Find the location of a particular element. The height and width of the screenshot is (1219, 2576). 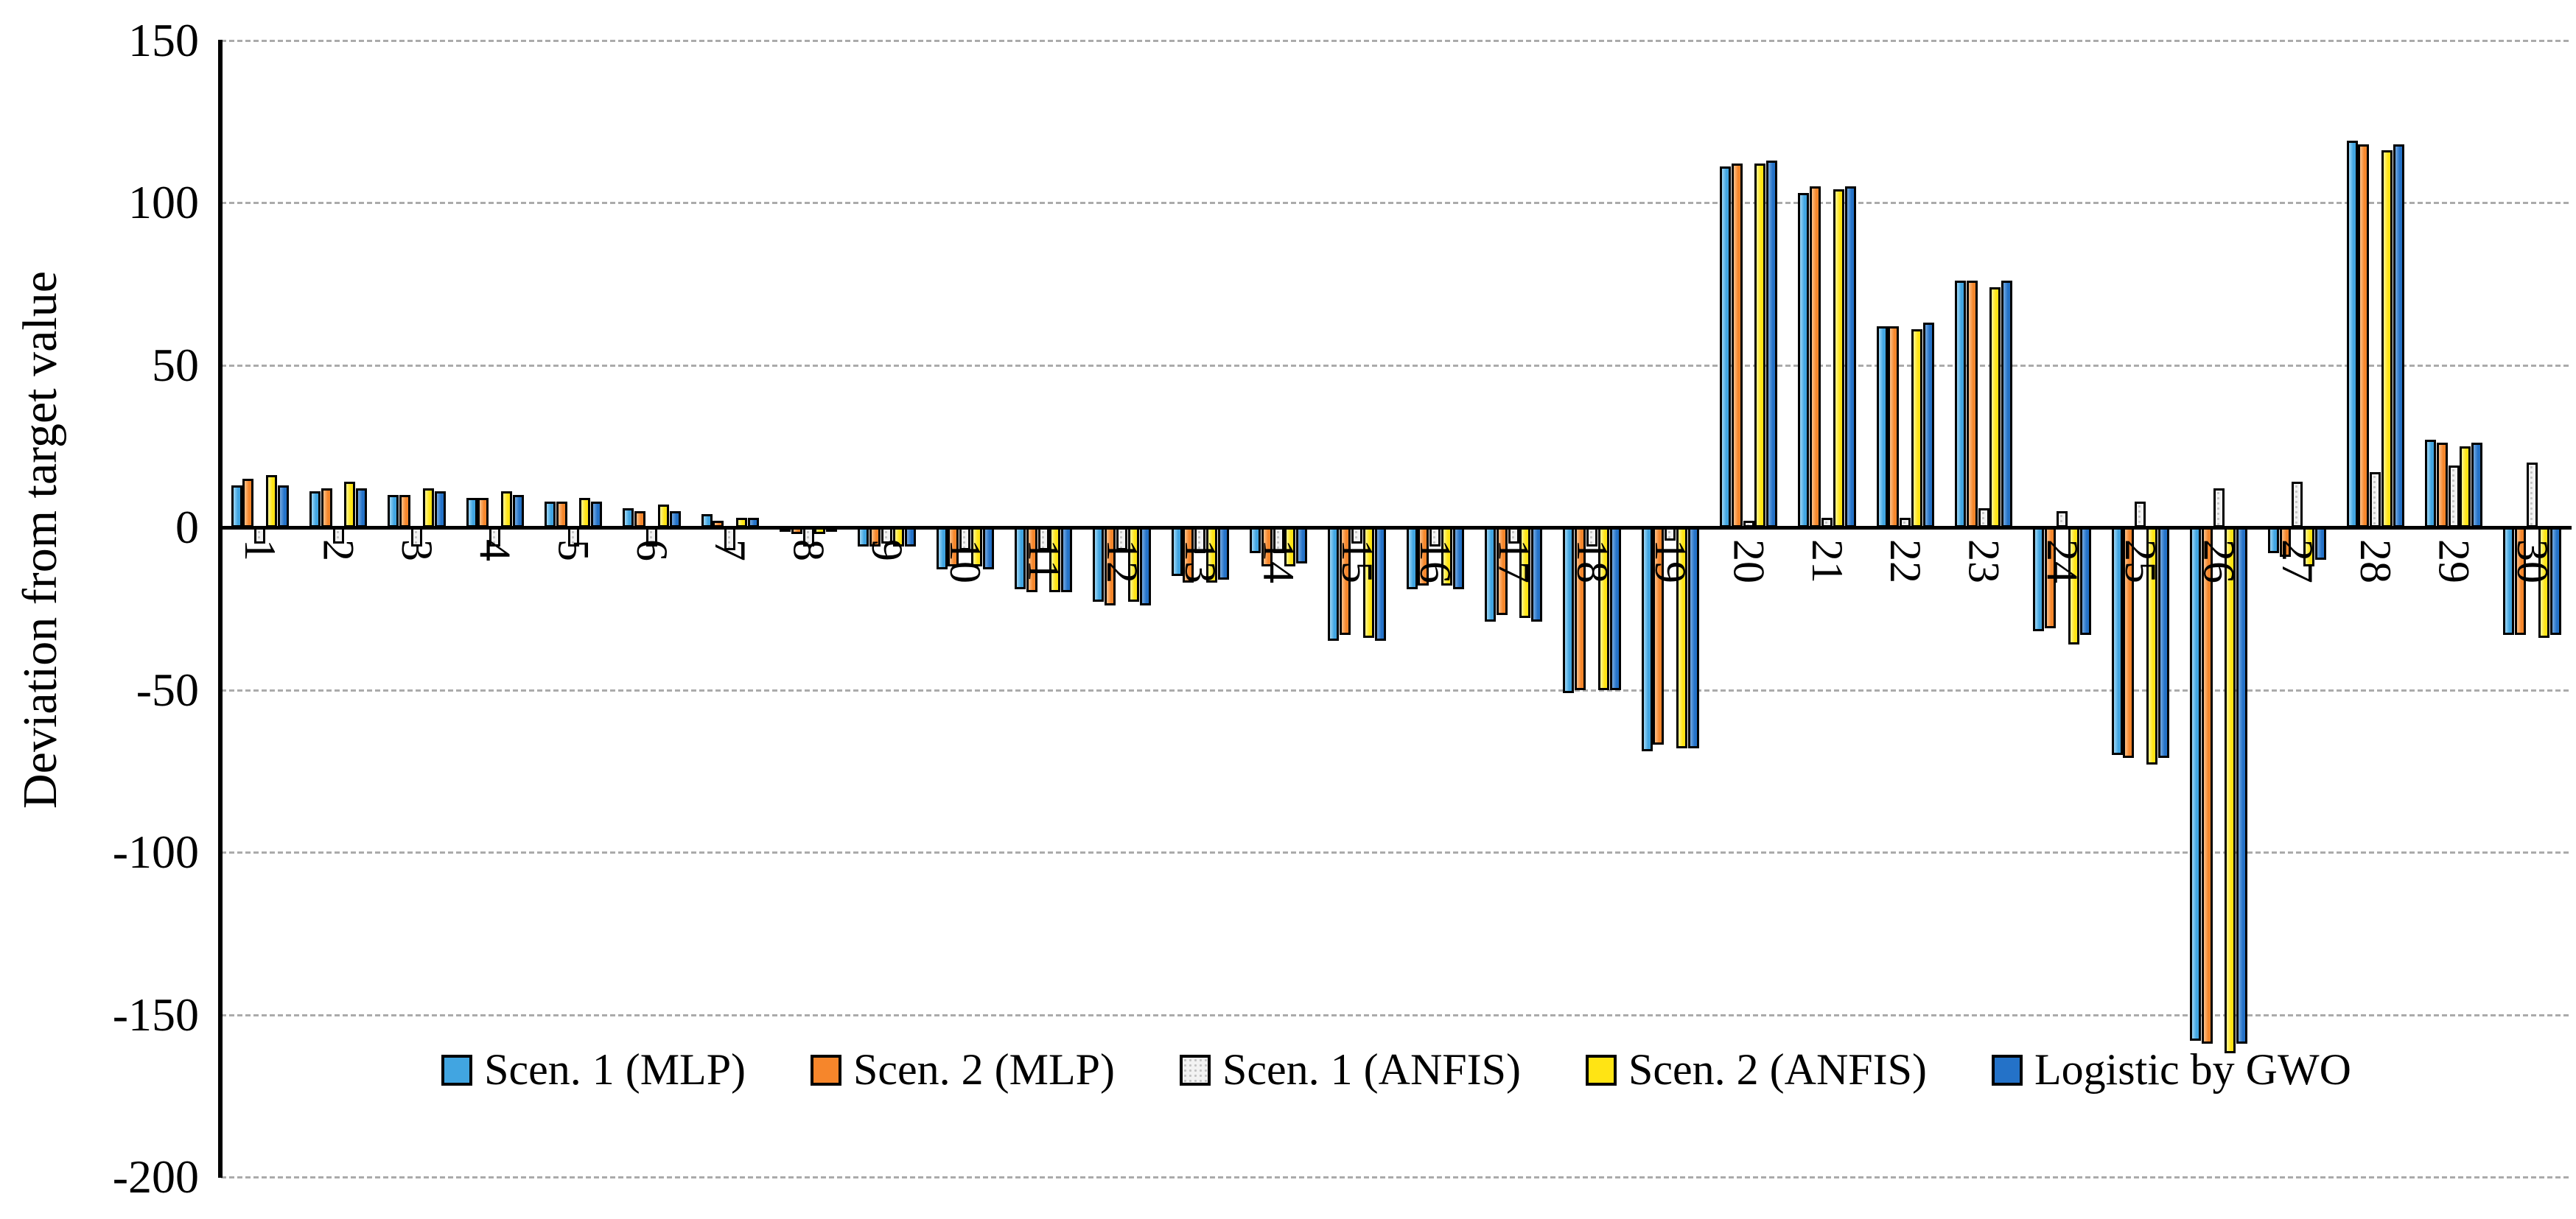

bar-series2-cat28 is located at coordinates (2364, 335).